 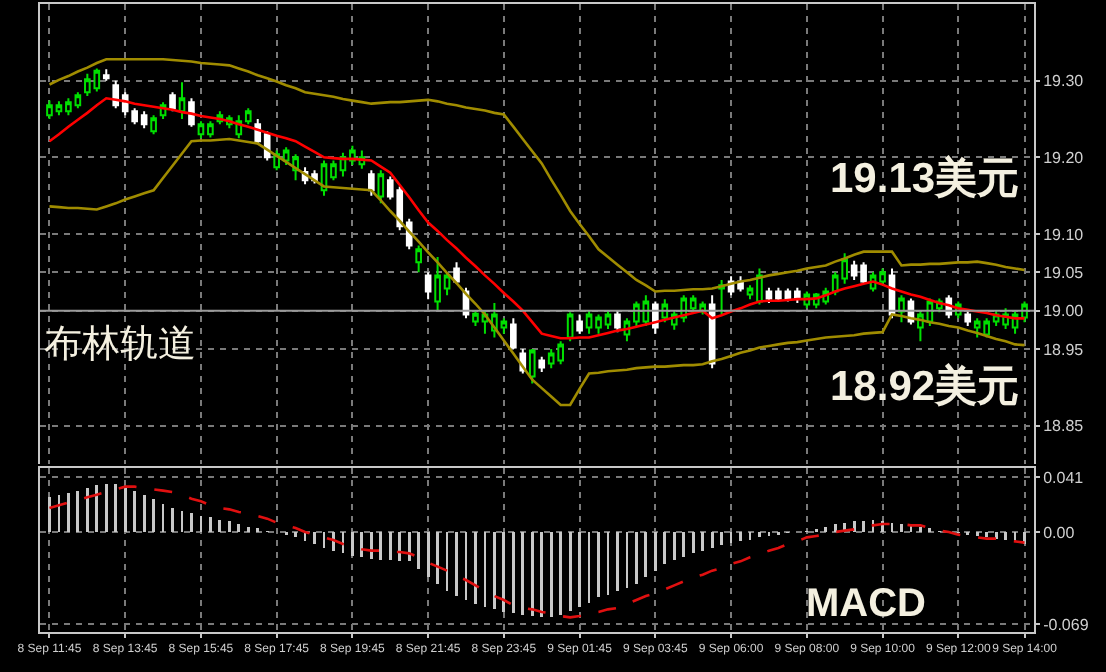 I want to click on y-tick-label: 18.85, so click(x=1064, y=426).